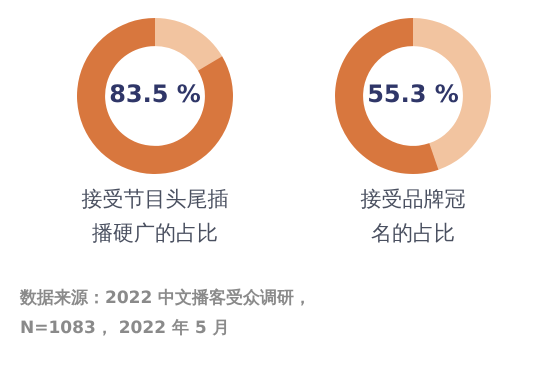  I want to click on data-label: 55.3 %, so click(413, 94).